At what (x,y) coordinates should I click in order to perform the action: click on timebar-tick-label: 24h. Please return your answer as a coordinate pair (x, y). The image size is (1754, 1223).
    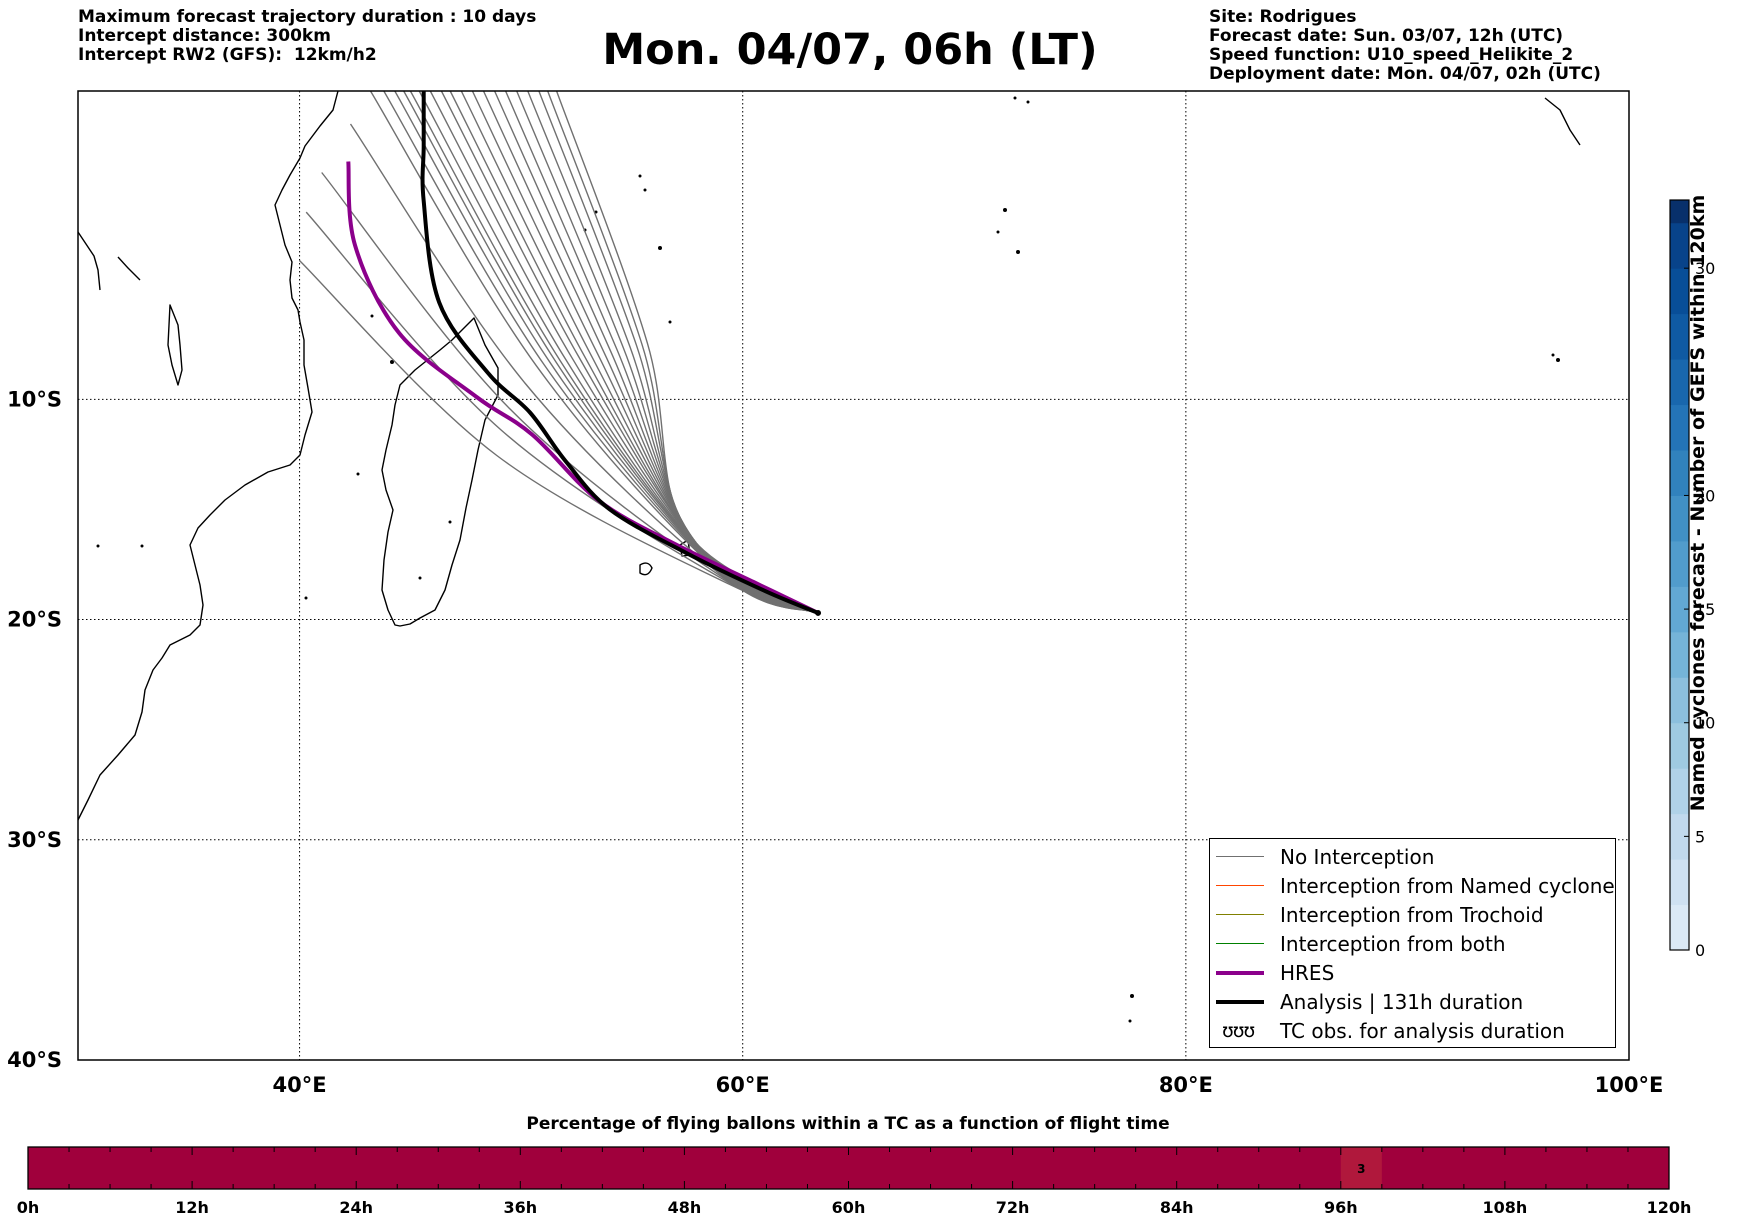
    Looking at the image, I should click on (356, 1207).